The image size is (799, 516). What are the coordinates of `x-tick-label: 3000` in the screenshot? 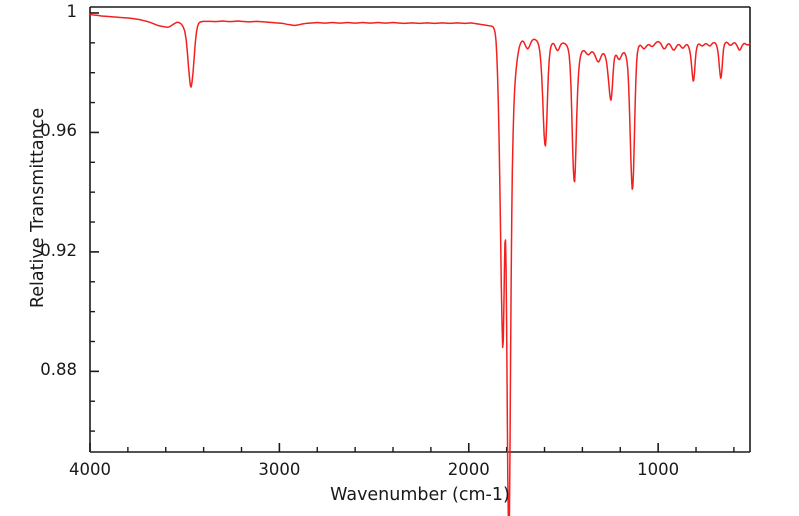 It's located at (279, 469).